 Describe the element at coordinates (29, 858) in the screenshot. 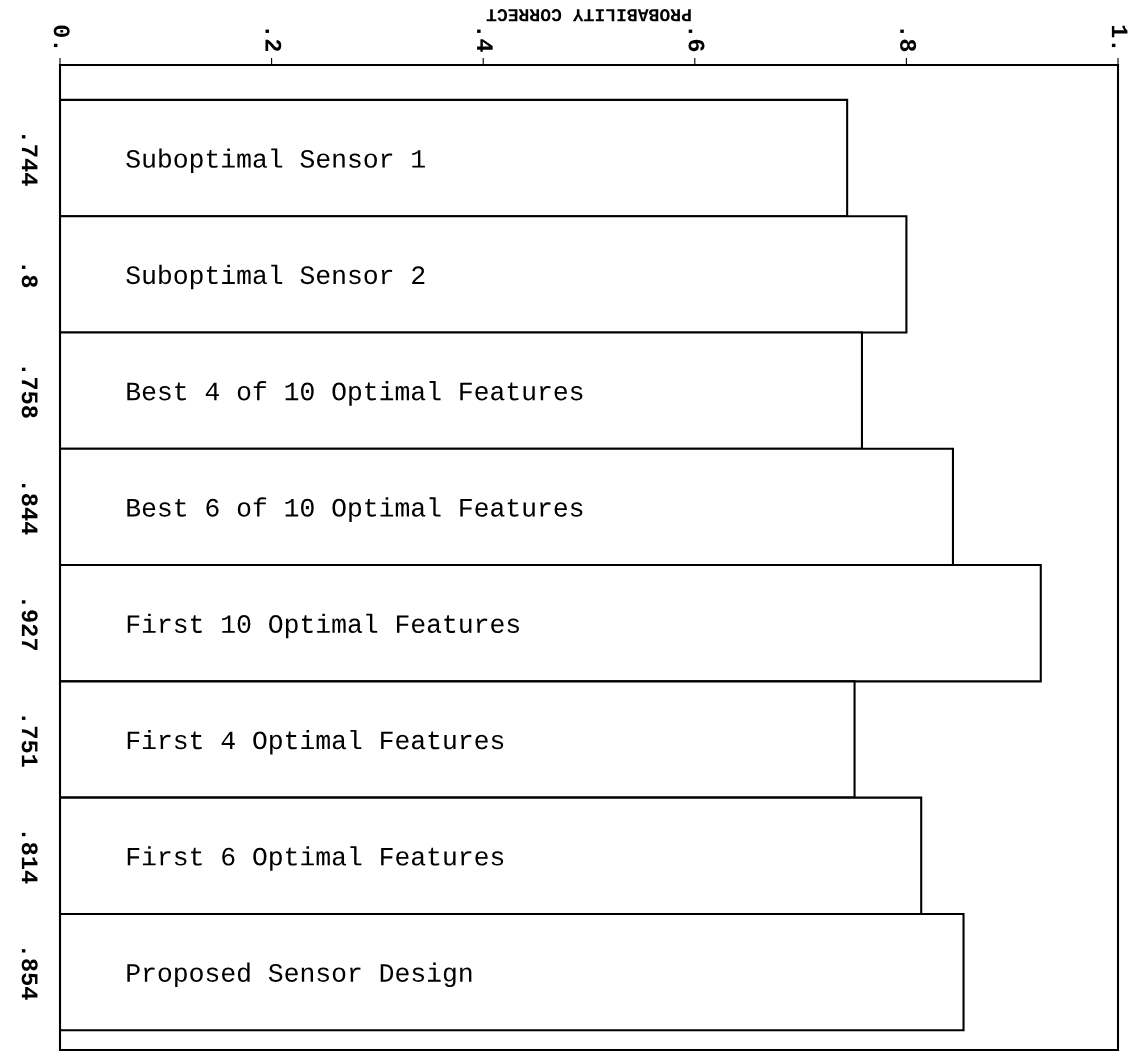

I see `data-label: .814` at that location.